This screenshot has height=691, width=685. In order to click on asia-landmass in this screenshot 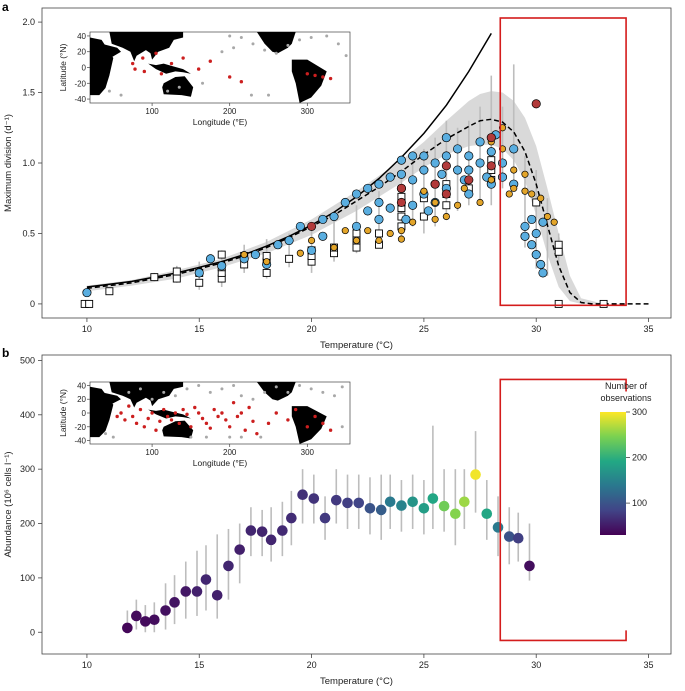, I will do `click(146, 395)`.